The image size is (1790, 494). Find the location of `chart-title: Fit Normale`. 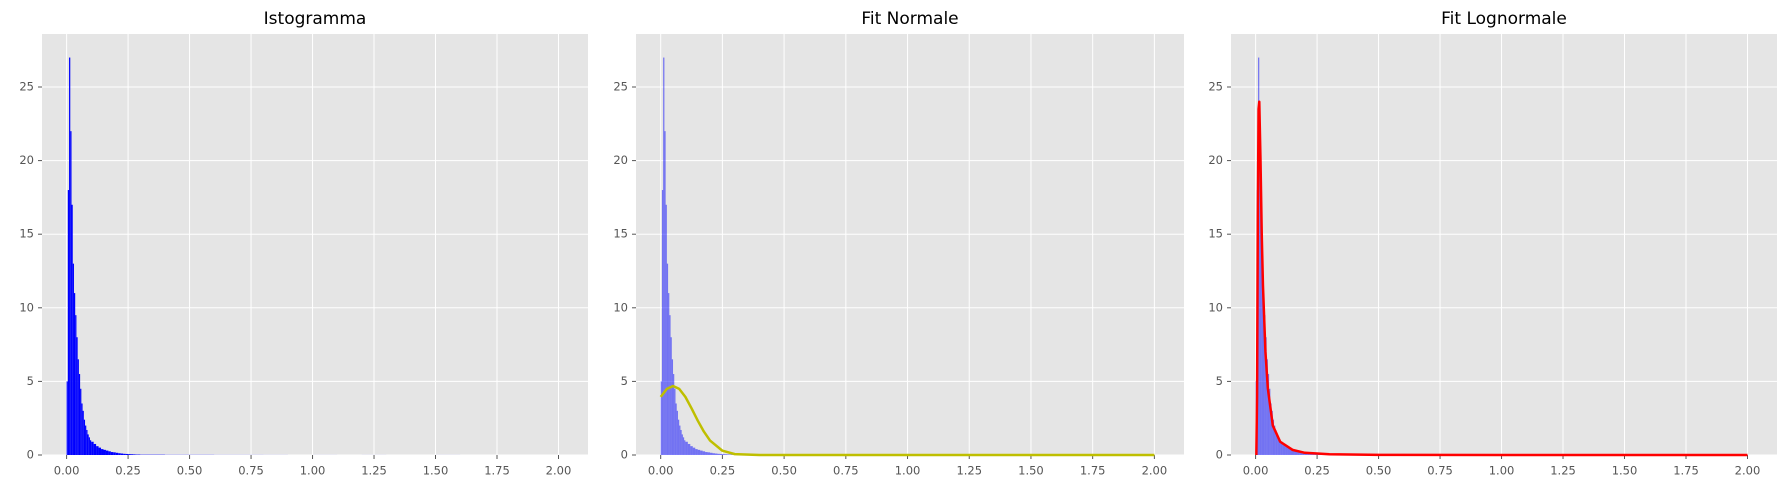

chart-title: Fit Normale is located at coordinates (909, 19).